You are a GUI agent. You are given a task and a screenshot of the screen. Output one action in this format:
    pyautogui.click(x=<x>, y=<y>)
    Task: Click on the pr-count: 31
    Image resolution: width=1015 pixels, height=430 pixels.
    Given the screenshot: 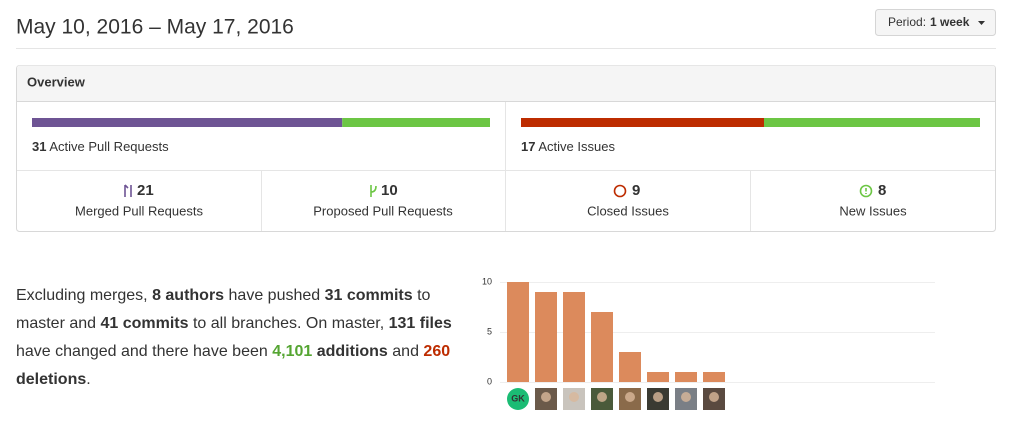 What is the action you would take?
    pyautogui.click(x=39, y=146)
    